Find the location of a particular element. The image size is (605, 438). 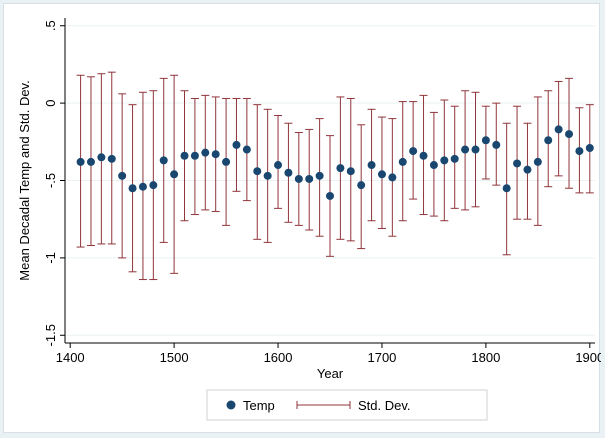

y-tick-label: -1 is located at coordinates (50, 258).